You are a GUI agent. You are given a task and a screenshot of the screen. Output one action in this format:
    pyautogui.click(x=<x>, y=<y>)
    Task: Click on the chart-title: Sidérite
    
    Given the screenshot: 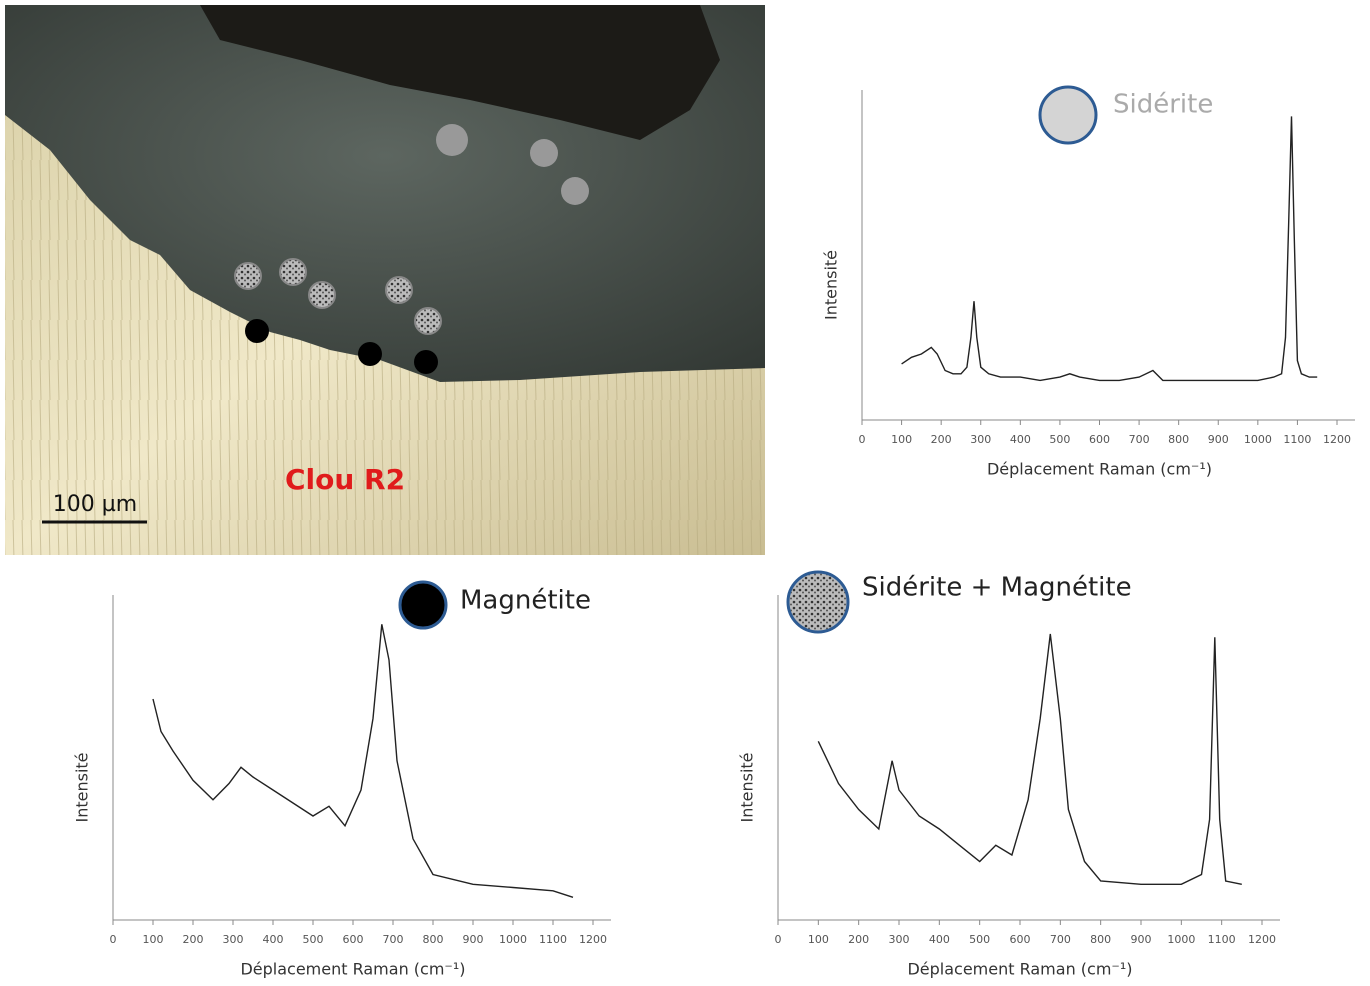 What is the action you would take?
    pyautogui.click(x=1163, y=105)
    